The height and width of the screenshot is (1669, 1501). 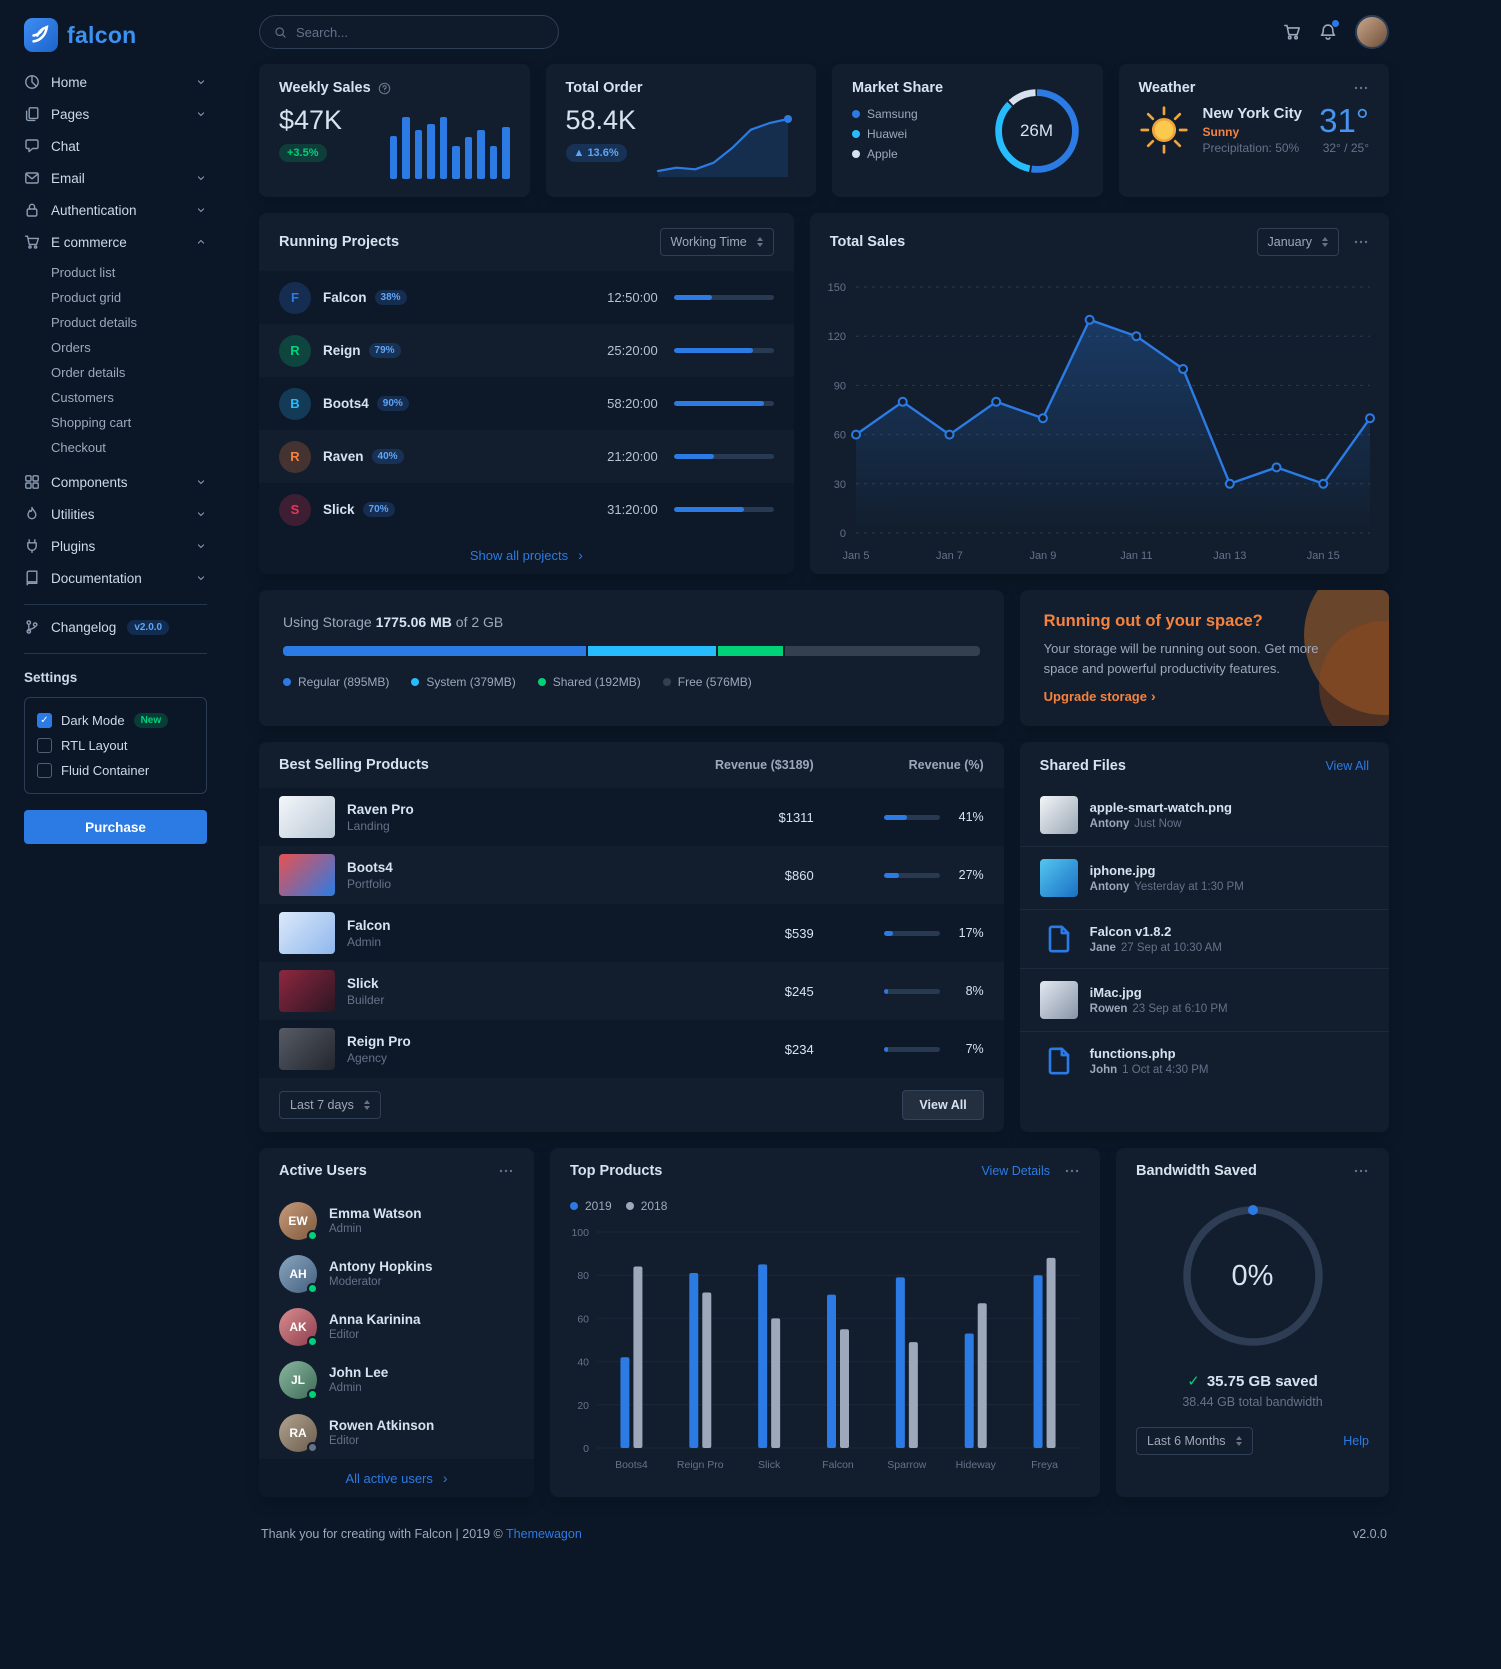 What do you see at coordinates (343, 456) in the screenshot?
I see `project-name: Raven` at bounding box center [343, 456].